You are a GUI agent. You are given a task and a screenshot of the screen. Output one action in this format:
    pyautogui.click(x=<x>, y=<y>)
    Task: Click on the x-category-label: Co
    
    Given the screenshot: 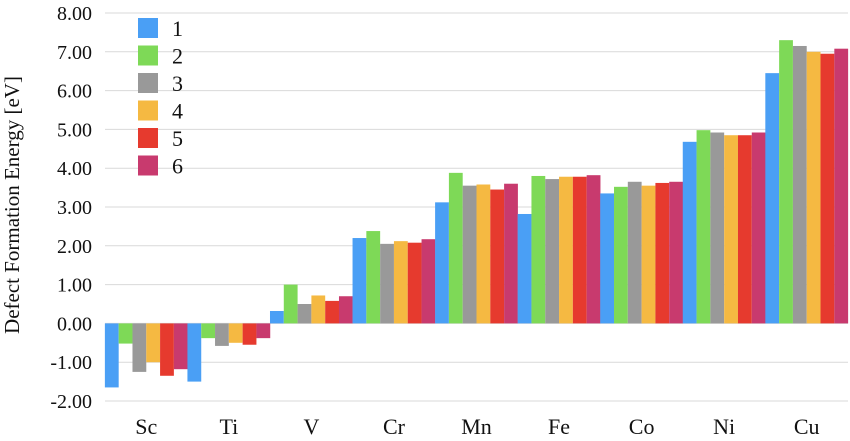 What is the action you would take?
    pyautogui.click(x=642, y=426)
    